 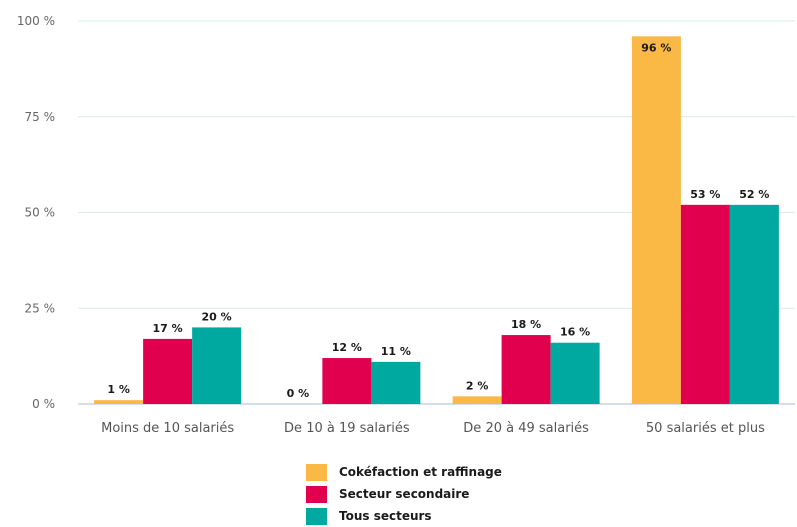 I want to click on y-tick-label: 50 %, so click(x=40, y=213).